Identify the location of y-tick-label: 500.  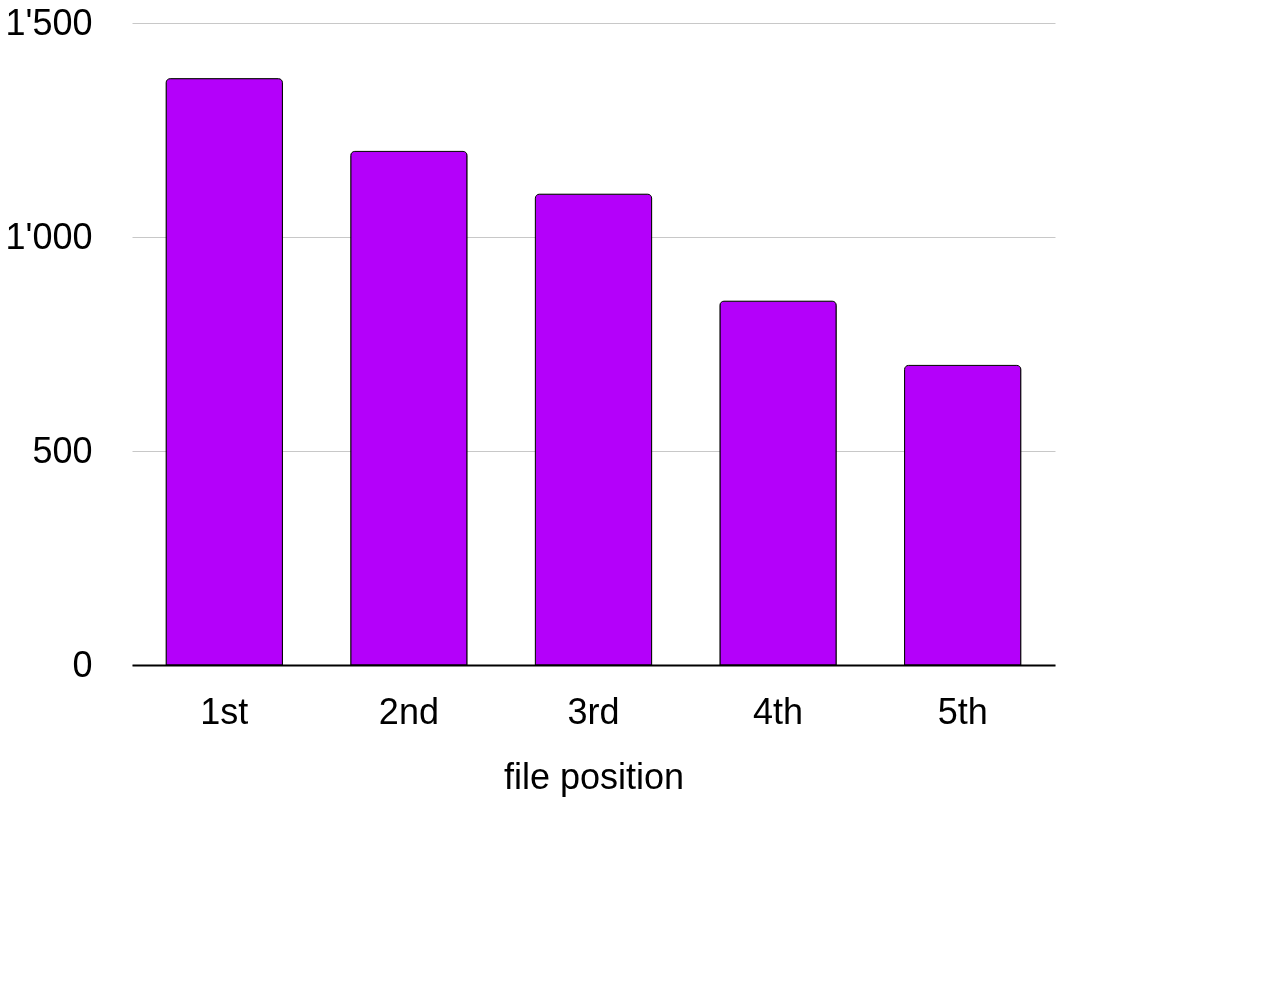
(62, 450).